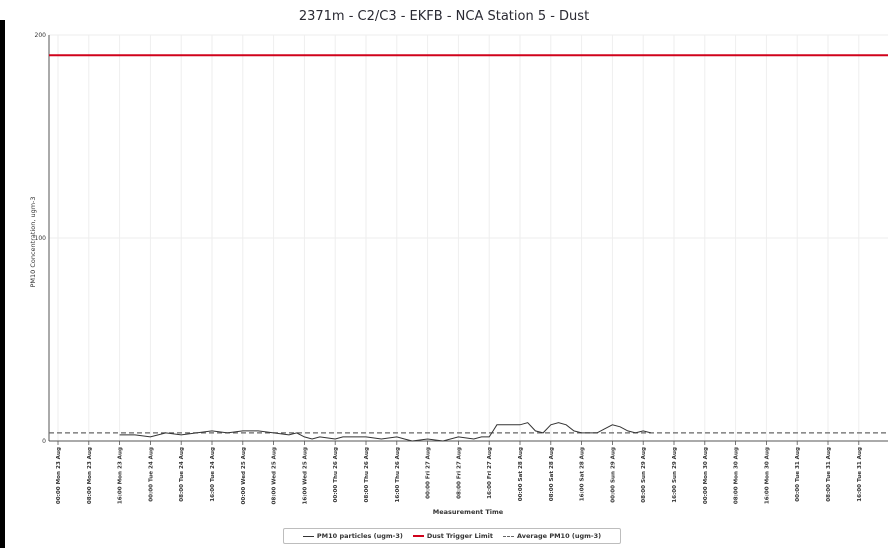 The height and width of the screenshot is (548, 888). Describe the element at coordinates (121, 475) in the screenshot. I see `x-tick-label: 16:00 Mon 23 Aug` at that location.